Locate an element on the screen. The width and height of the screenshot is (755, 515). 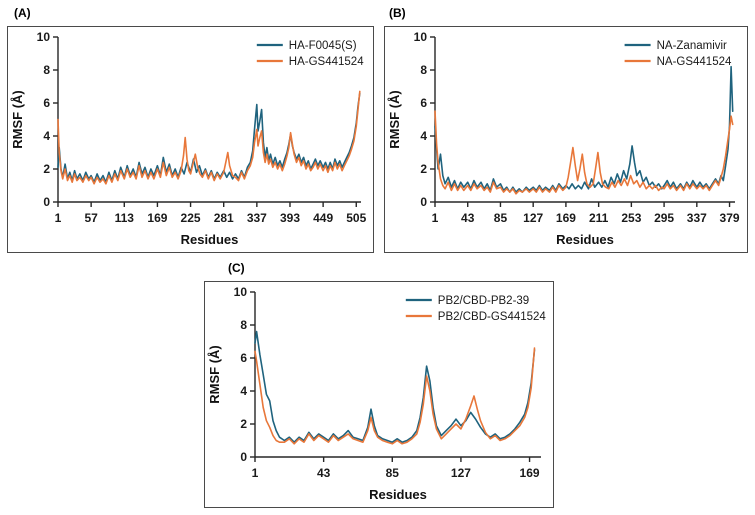
x-tick-label: 281 is located at coordinates (224, 218).